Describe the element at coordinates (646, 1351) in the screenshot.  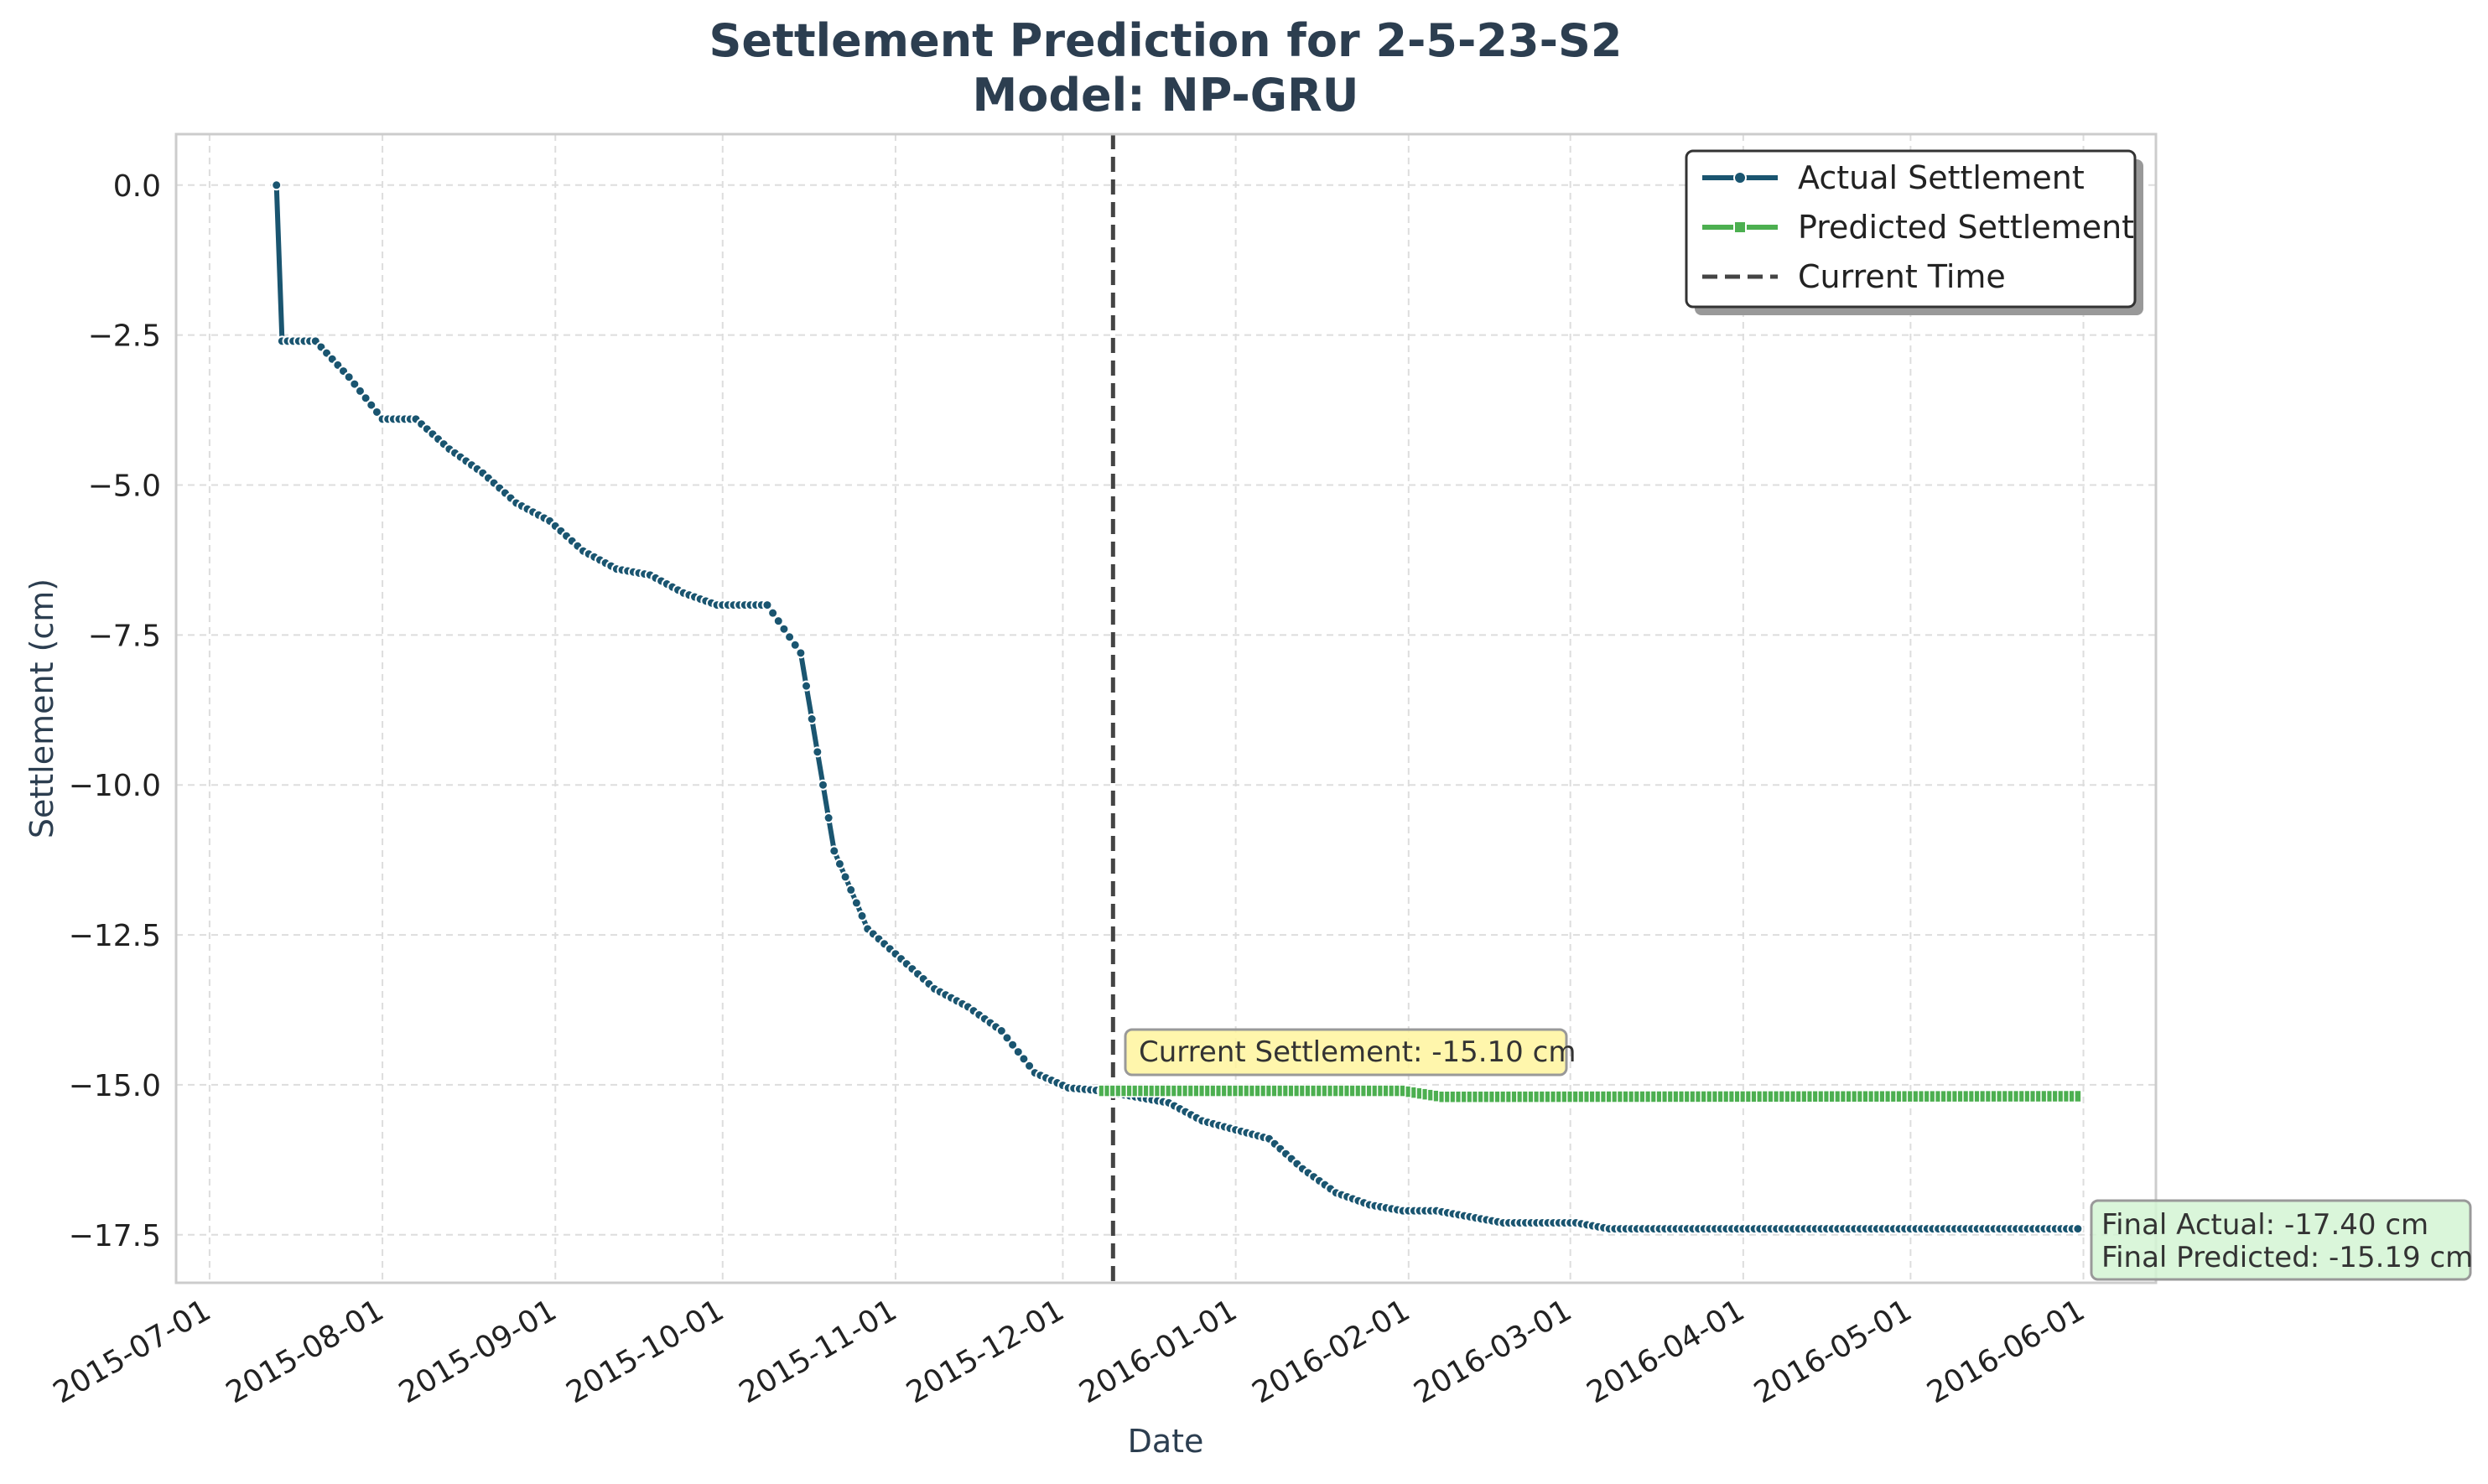
I see `x-tick-label: 2015-10-01` at that location.